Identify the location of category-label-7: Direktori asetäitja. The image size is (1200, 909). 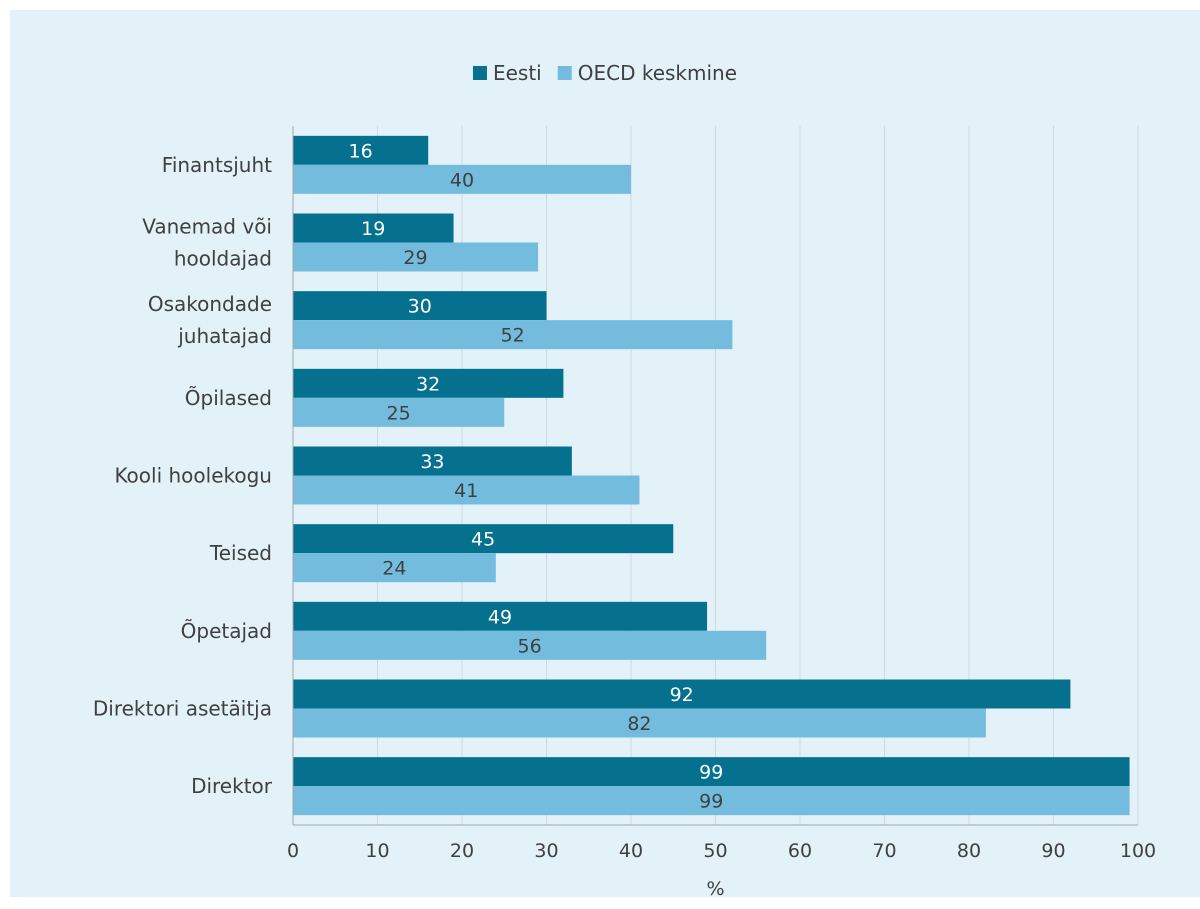
(182, 709).